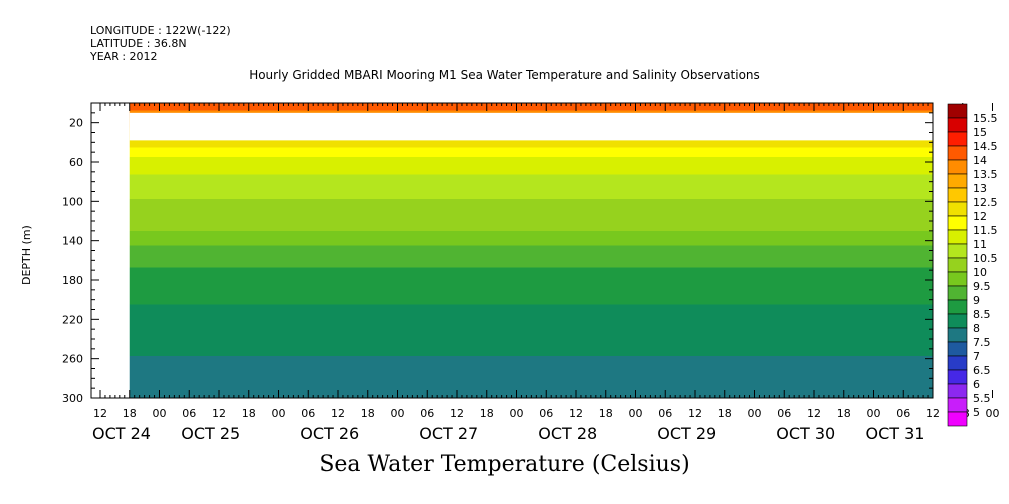  Describe the element at coordinates (76, 162) in the screenshot. I see `y-tick-label: 60` at that location.